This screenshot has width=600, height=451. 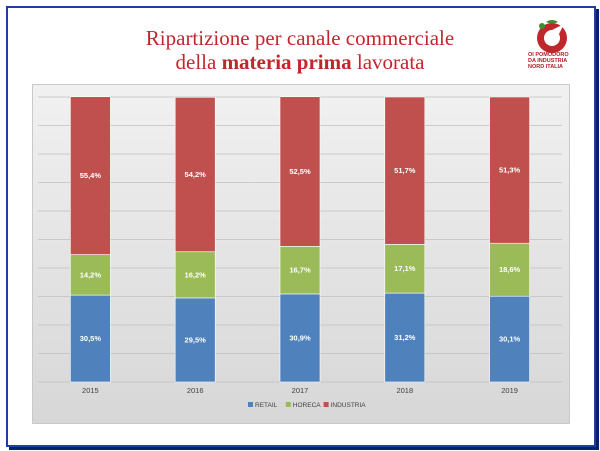 What do you see at coordinates (90, 390) in the screenshot?
I see `x-tick-label: 2015` at bounding box center [90, 390].